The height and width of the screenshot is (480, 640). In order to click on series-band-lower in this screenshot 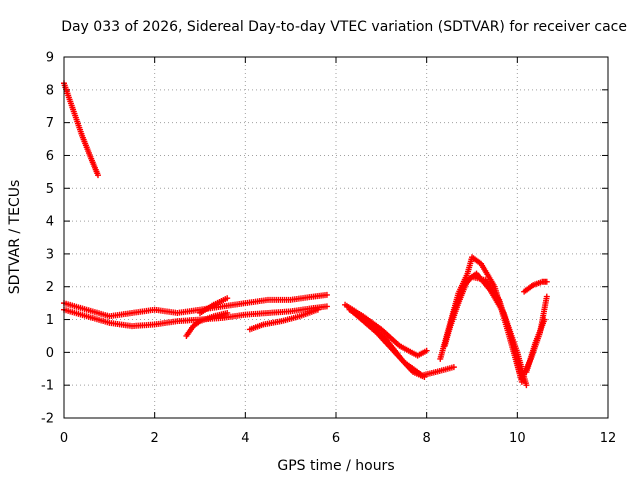, I will do `click(195, 316)`.